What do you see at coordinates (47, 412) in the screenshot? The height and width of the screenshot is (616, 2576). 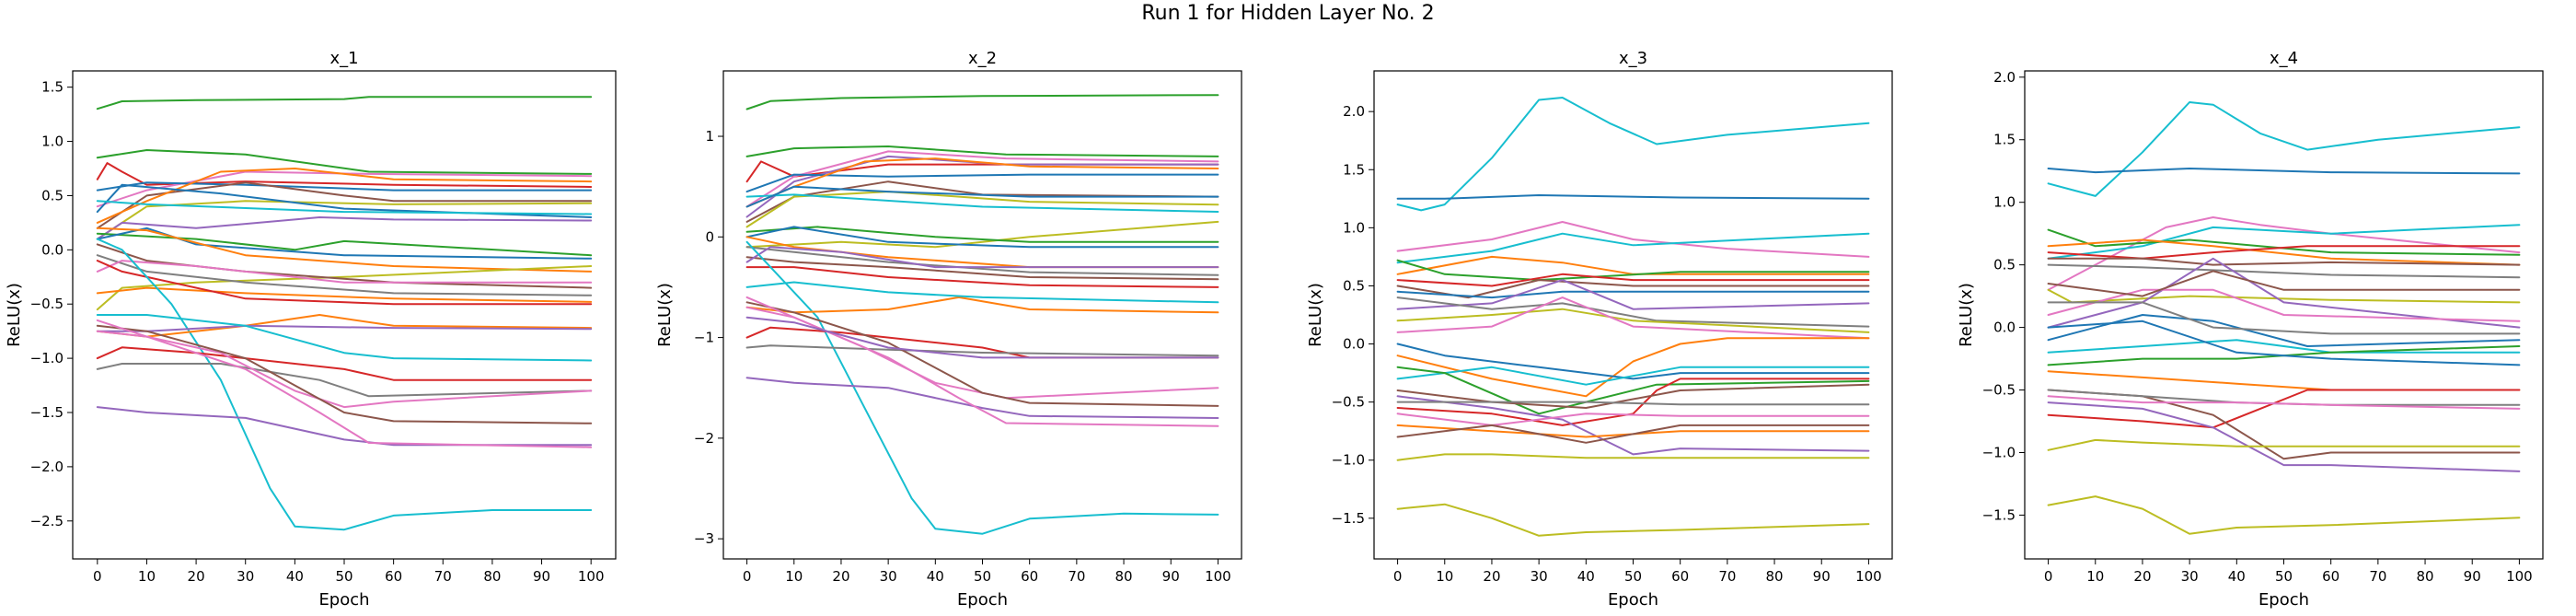 I see `y-tick-label: −1.5` at bounding box center [47, 412].